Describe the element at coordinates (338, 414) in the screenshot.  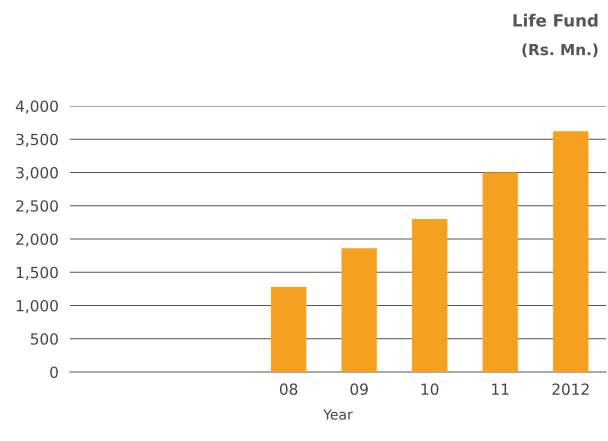
I see `x-axis-title: Year` at that location.